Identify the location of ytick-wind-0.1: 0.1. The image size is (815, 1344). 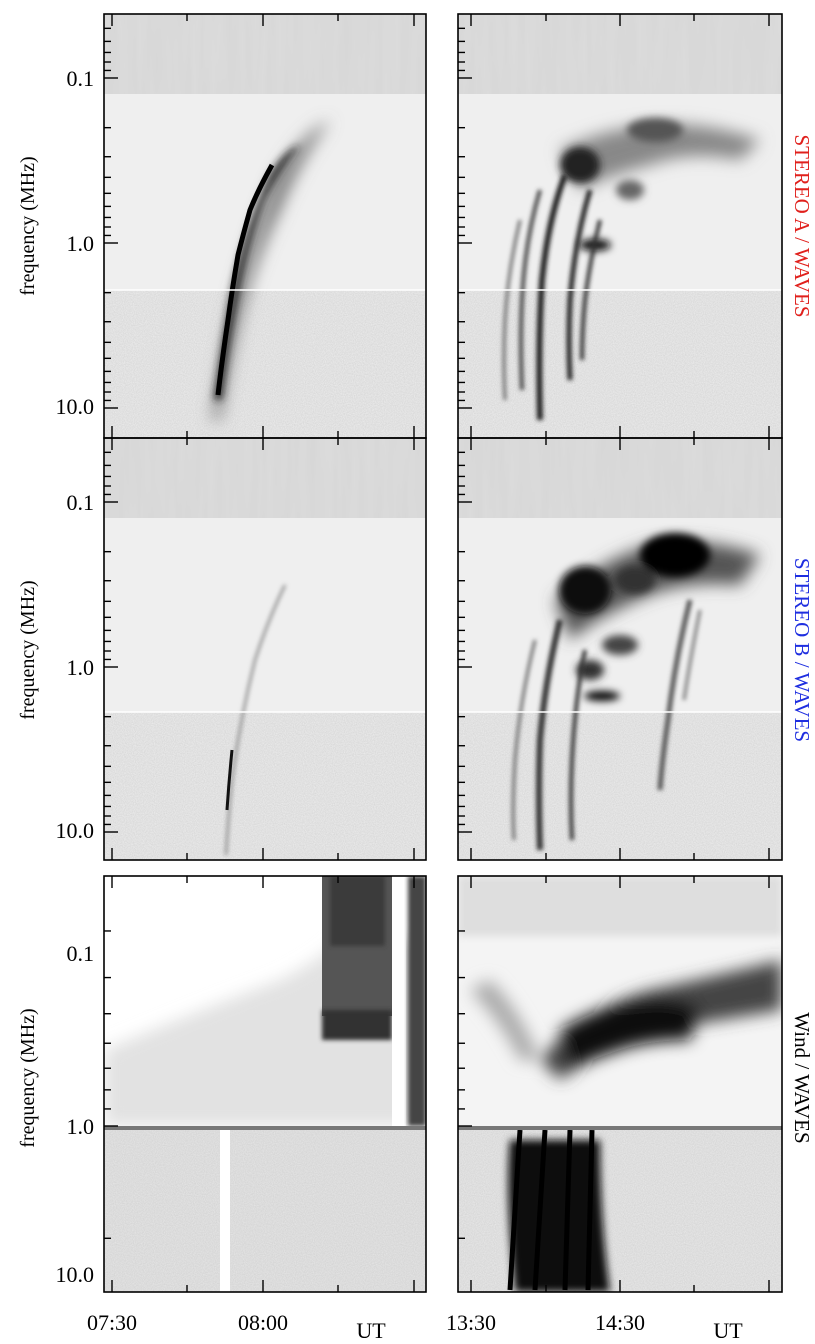
(81, 953).